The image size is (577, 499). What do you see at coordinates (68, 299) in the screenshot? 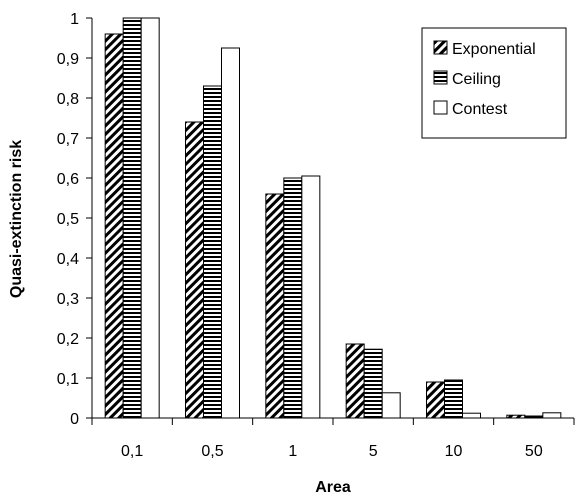
I see `y-tick-label: 0,3` at bounding box center [68, 299].